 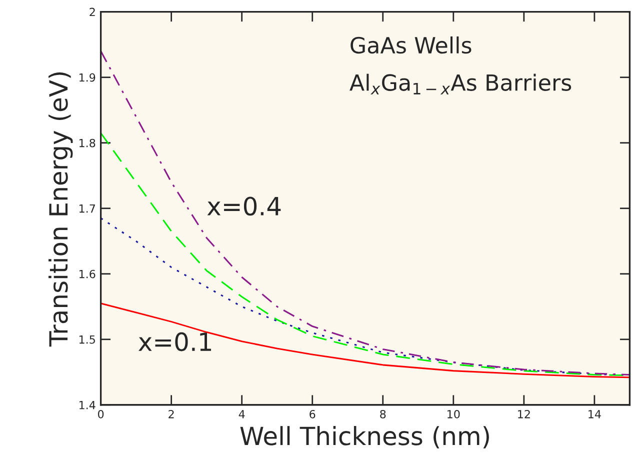 I want to click on x-tick-label: 6, so click(x=313, y=414).